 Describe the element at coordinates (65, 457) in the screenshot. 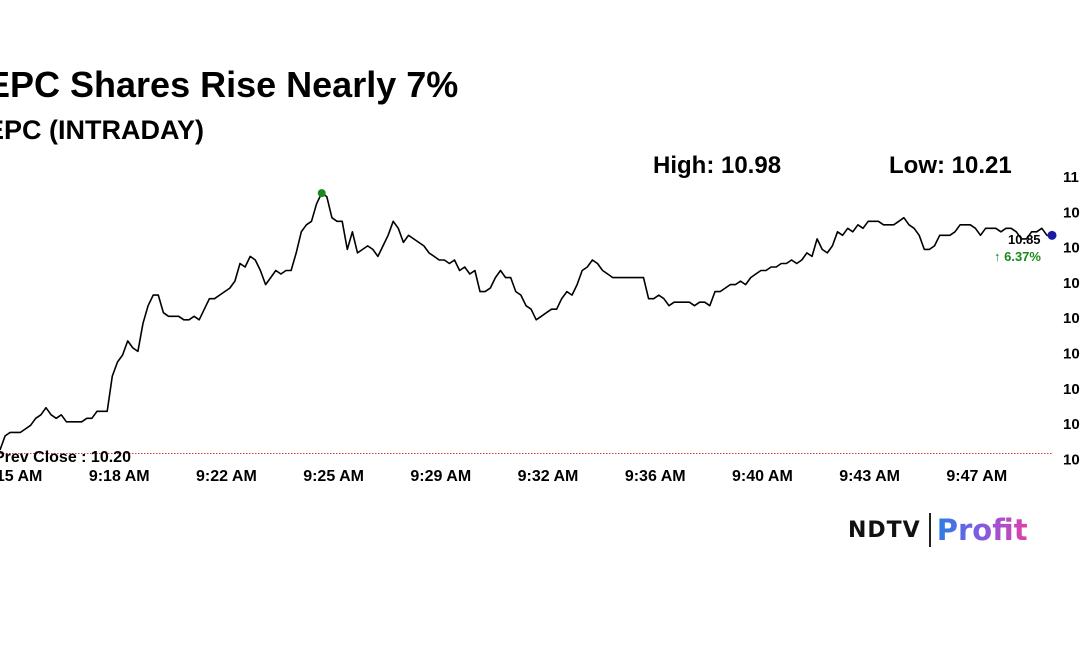

I see `prev-close-label: Prev Close : 10.20` at that location.